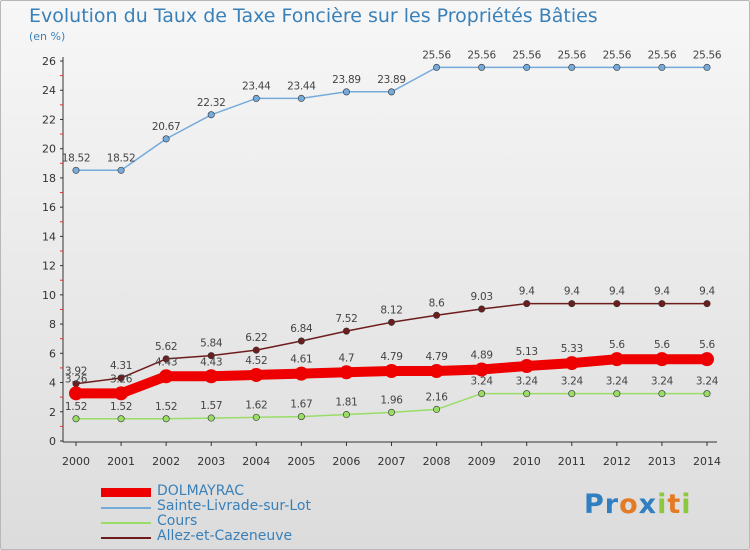 The image size is (750, 550). I want to click on data-label: 4.79, so click(436, 357).